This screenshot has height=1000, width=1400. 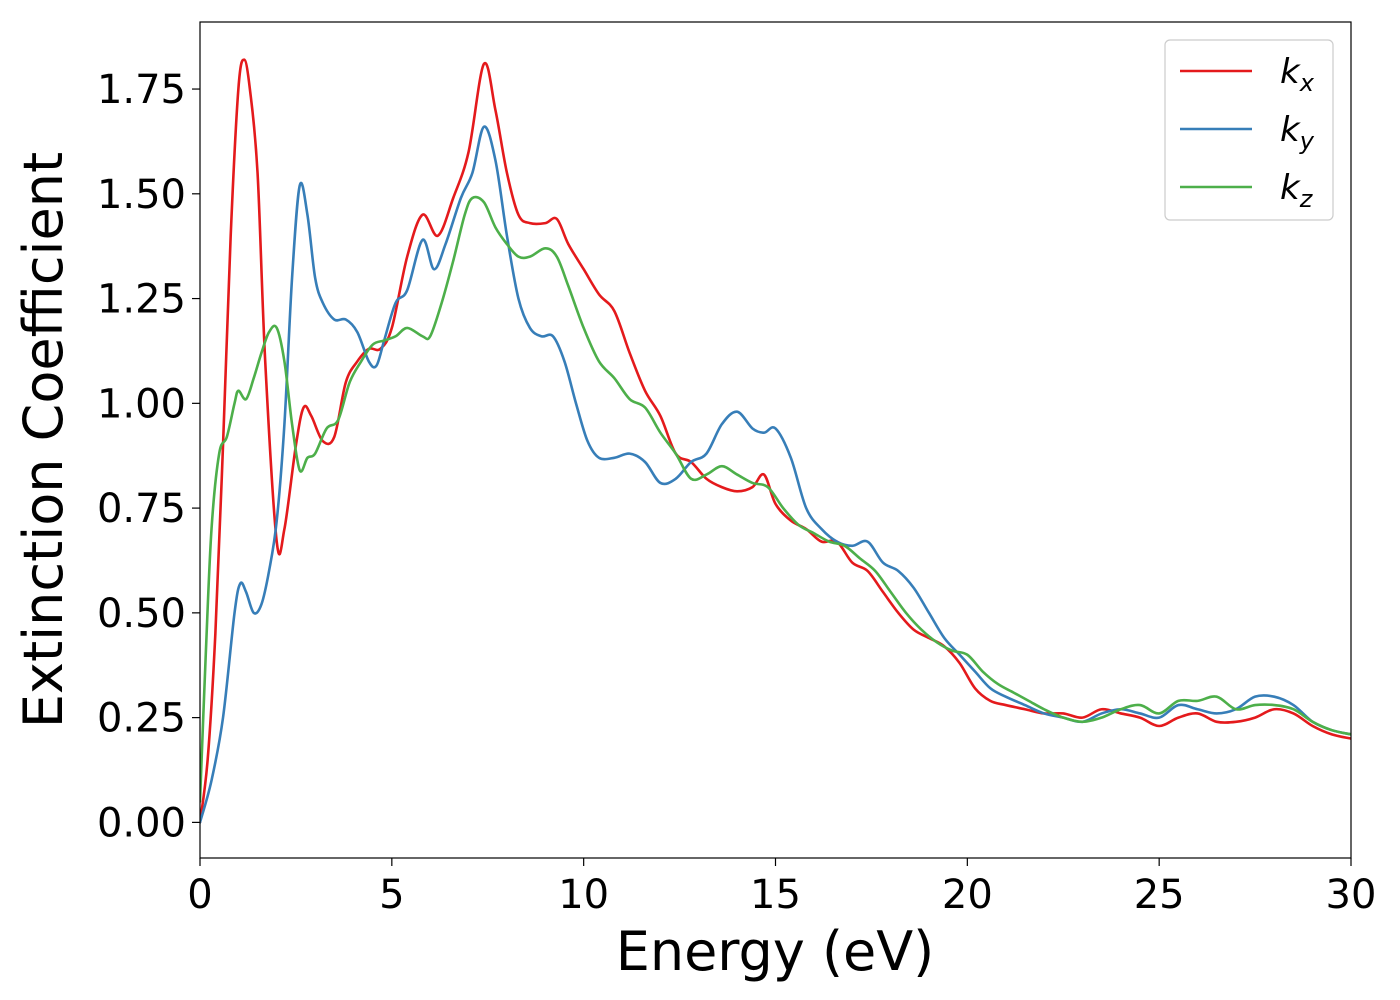 What do you see at coordinates (141, 823) in the screenshot?
I see `y-tick-label: 0.00` at bounding box center [141, 823].